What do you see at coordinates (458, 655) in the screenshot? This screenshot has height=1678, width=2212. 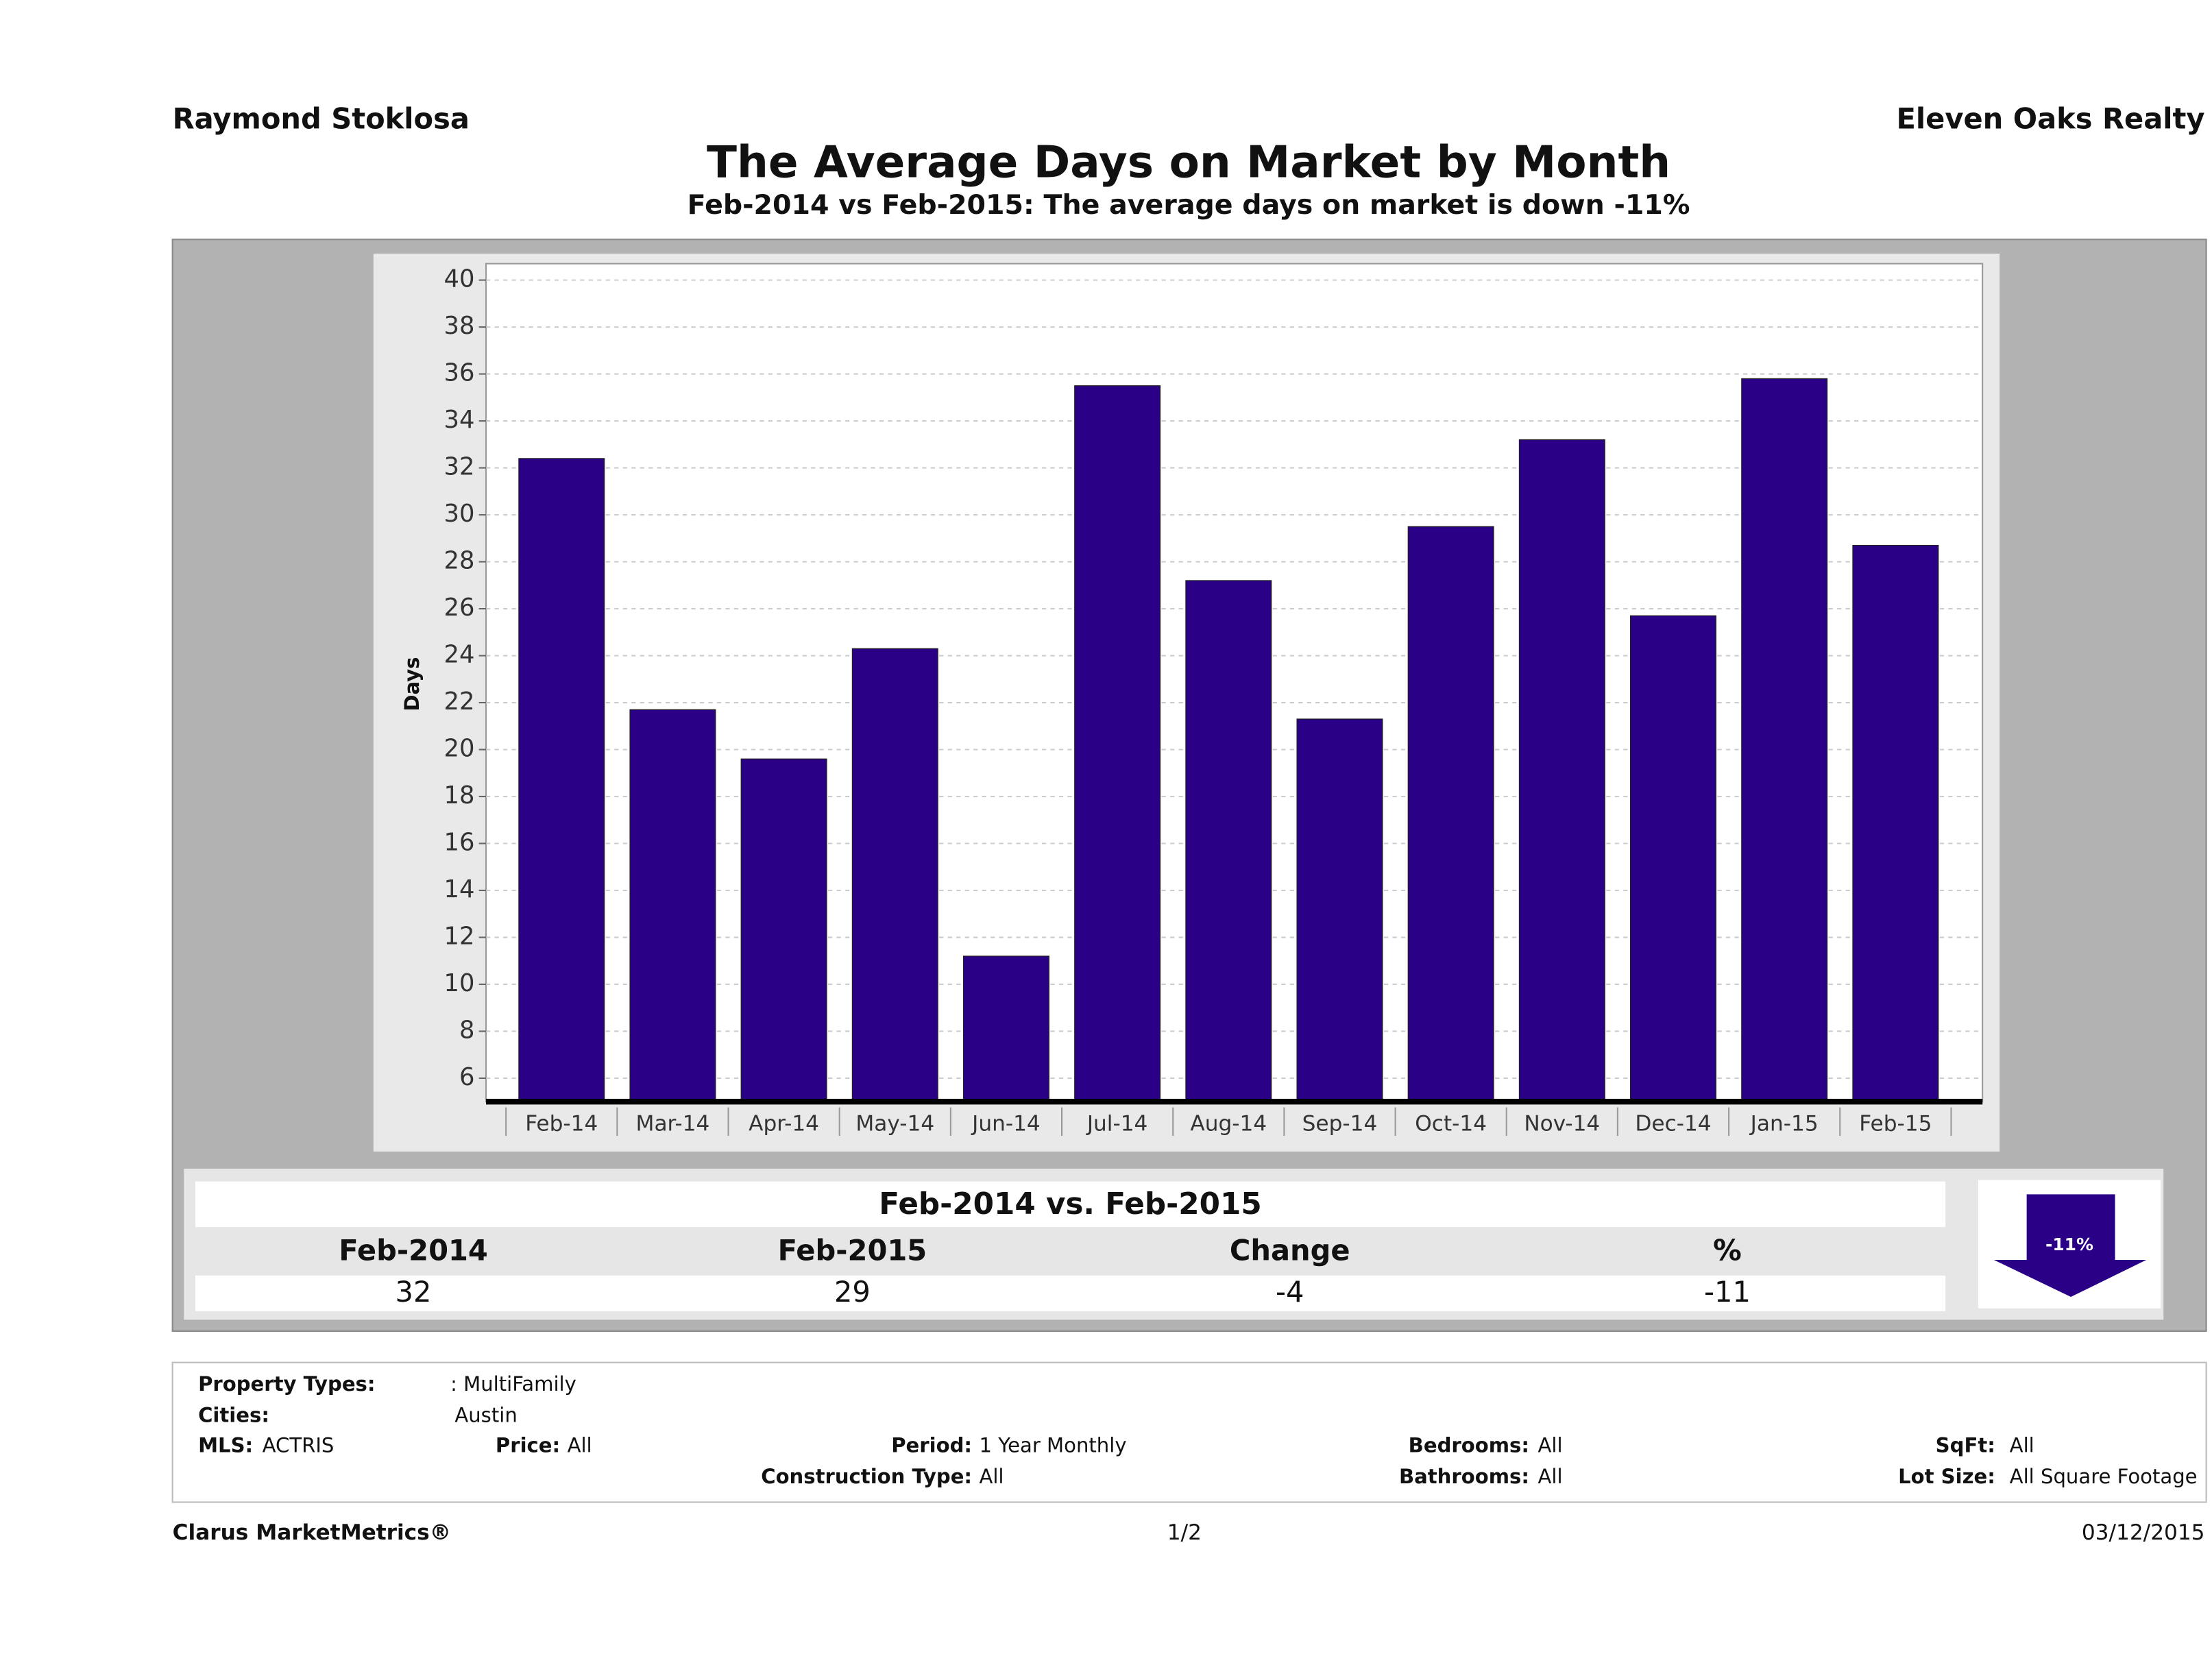 I see `y-tick-label: 24` at bounding box center [458, 655].